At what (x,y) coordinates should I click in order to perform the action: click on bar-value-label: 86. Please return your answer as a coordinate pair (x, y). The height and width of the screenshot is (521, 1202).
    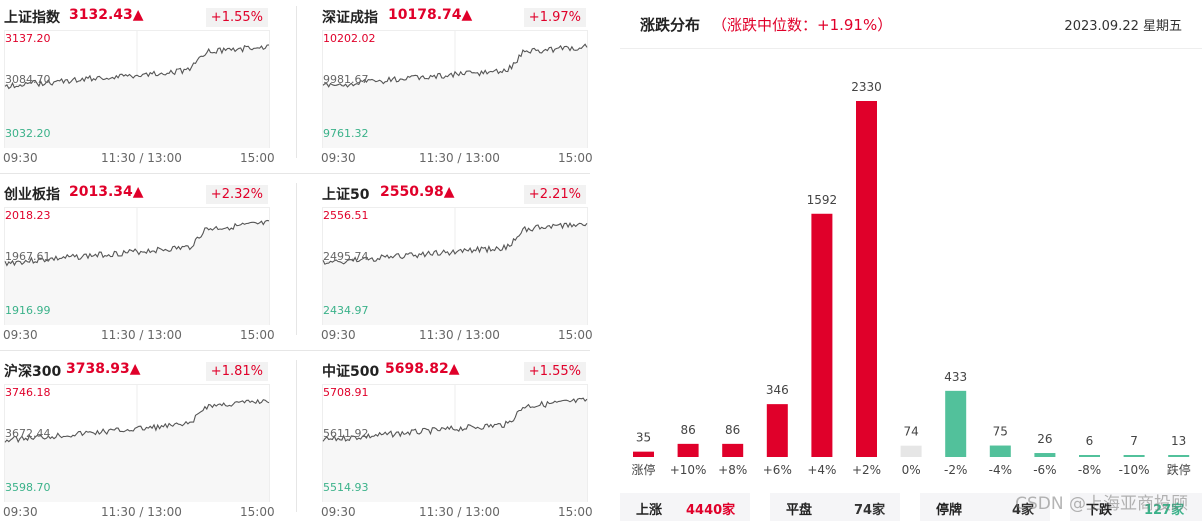
    Looking at the image, I should click on (732, 430).